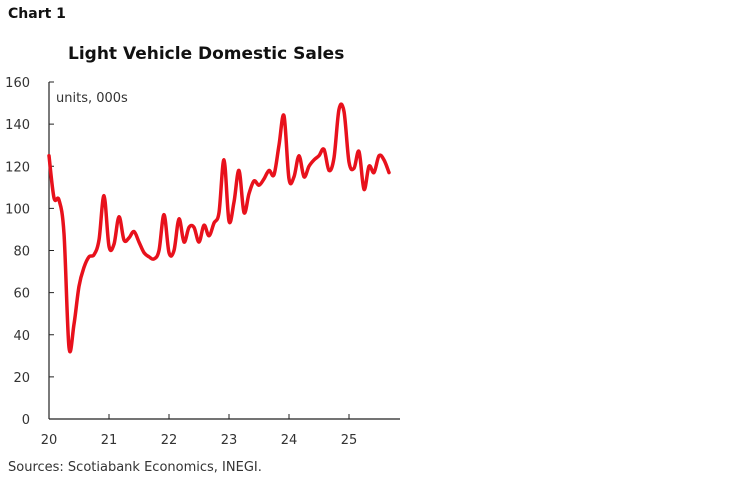  What do you see at coordinates (92, 98) in the screenshot?
I see `unit-label: units, 000s` at bounding box center [92, 98].